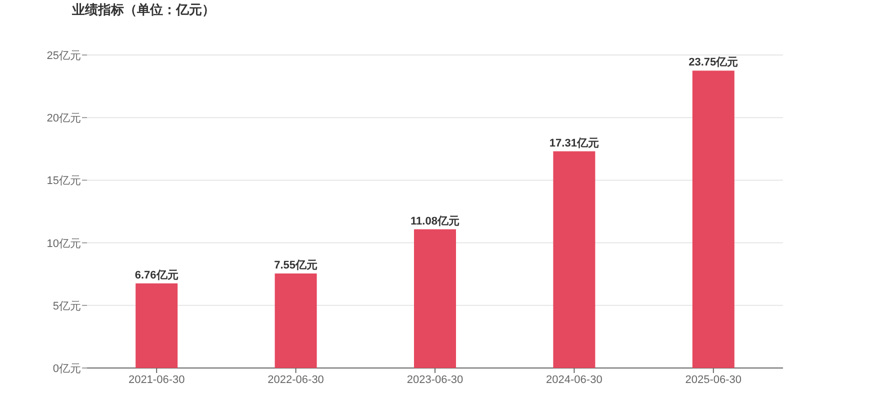 This screenshot has width=870, height=417. I want to click on y-tick-label: 5亿元, so click(66, 306).